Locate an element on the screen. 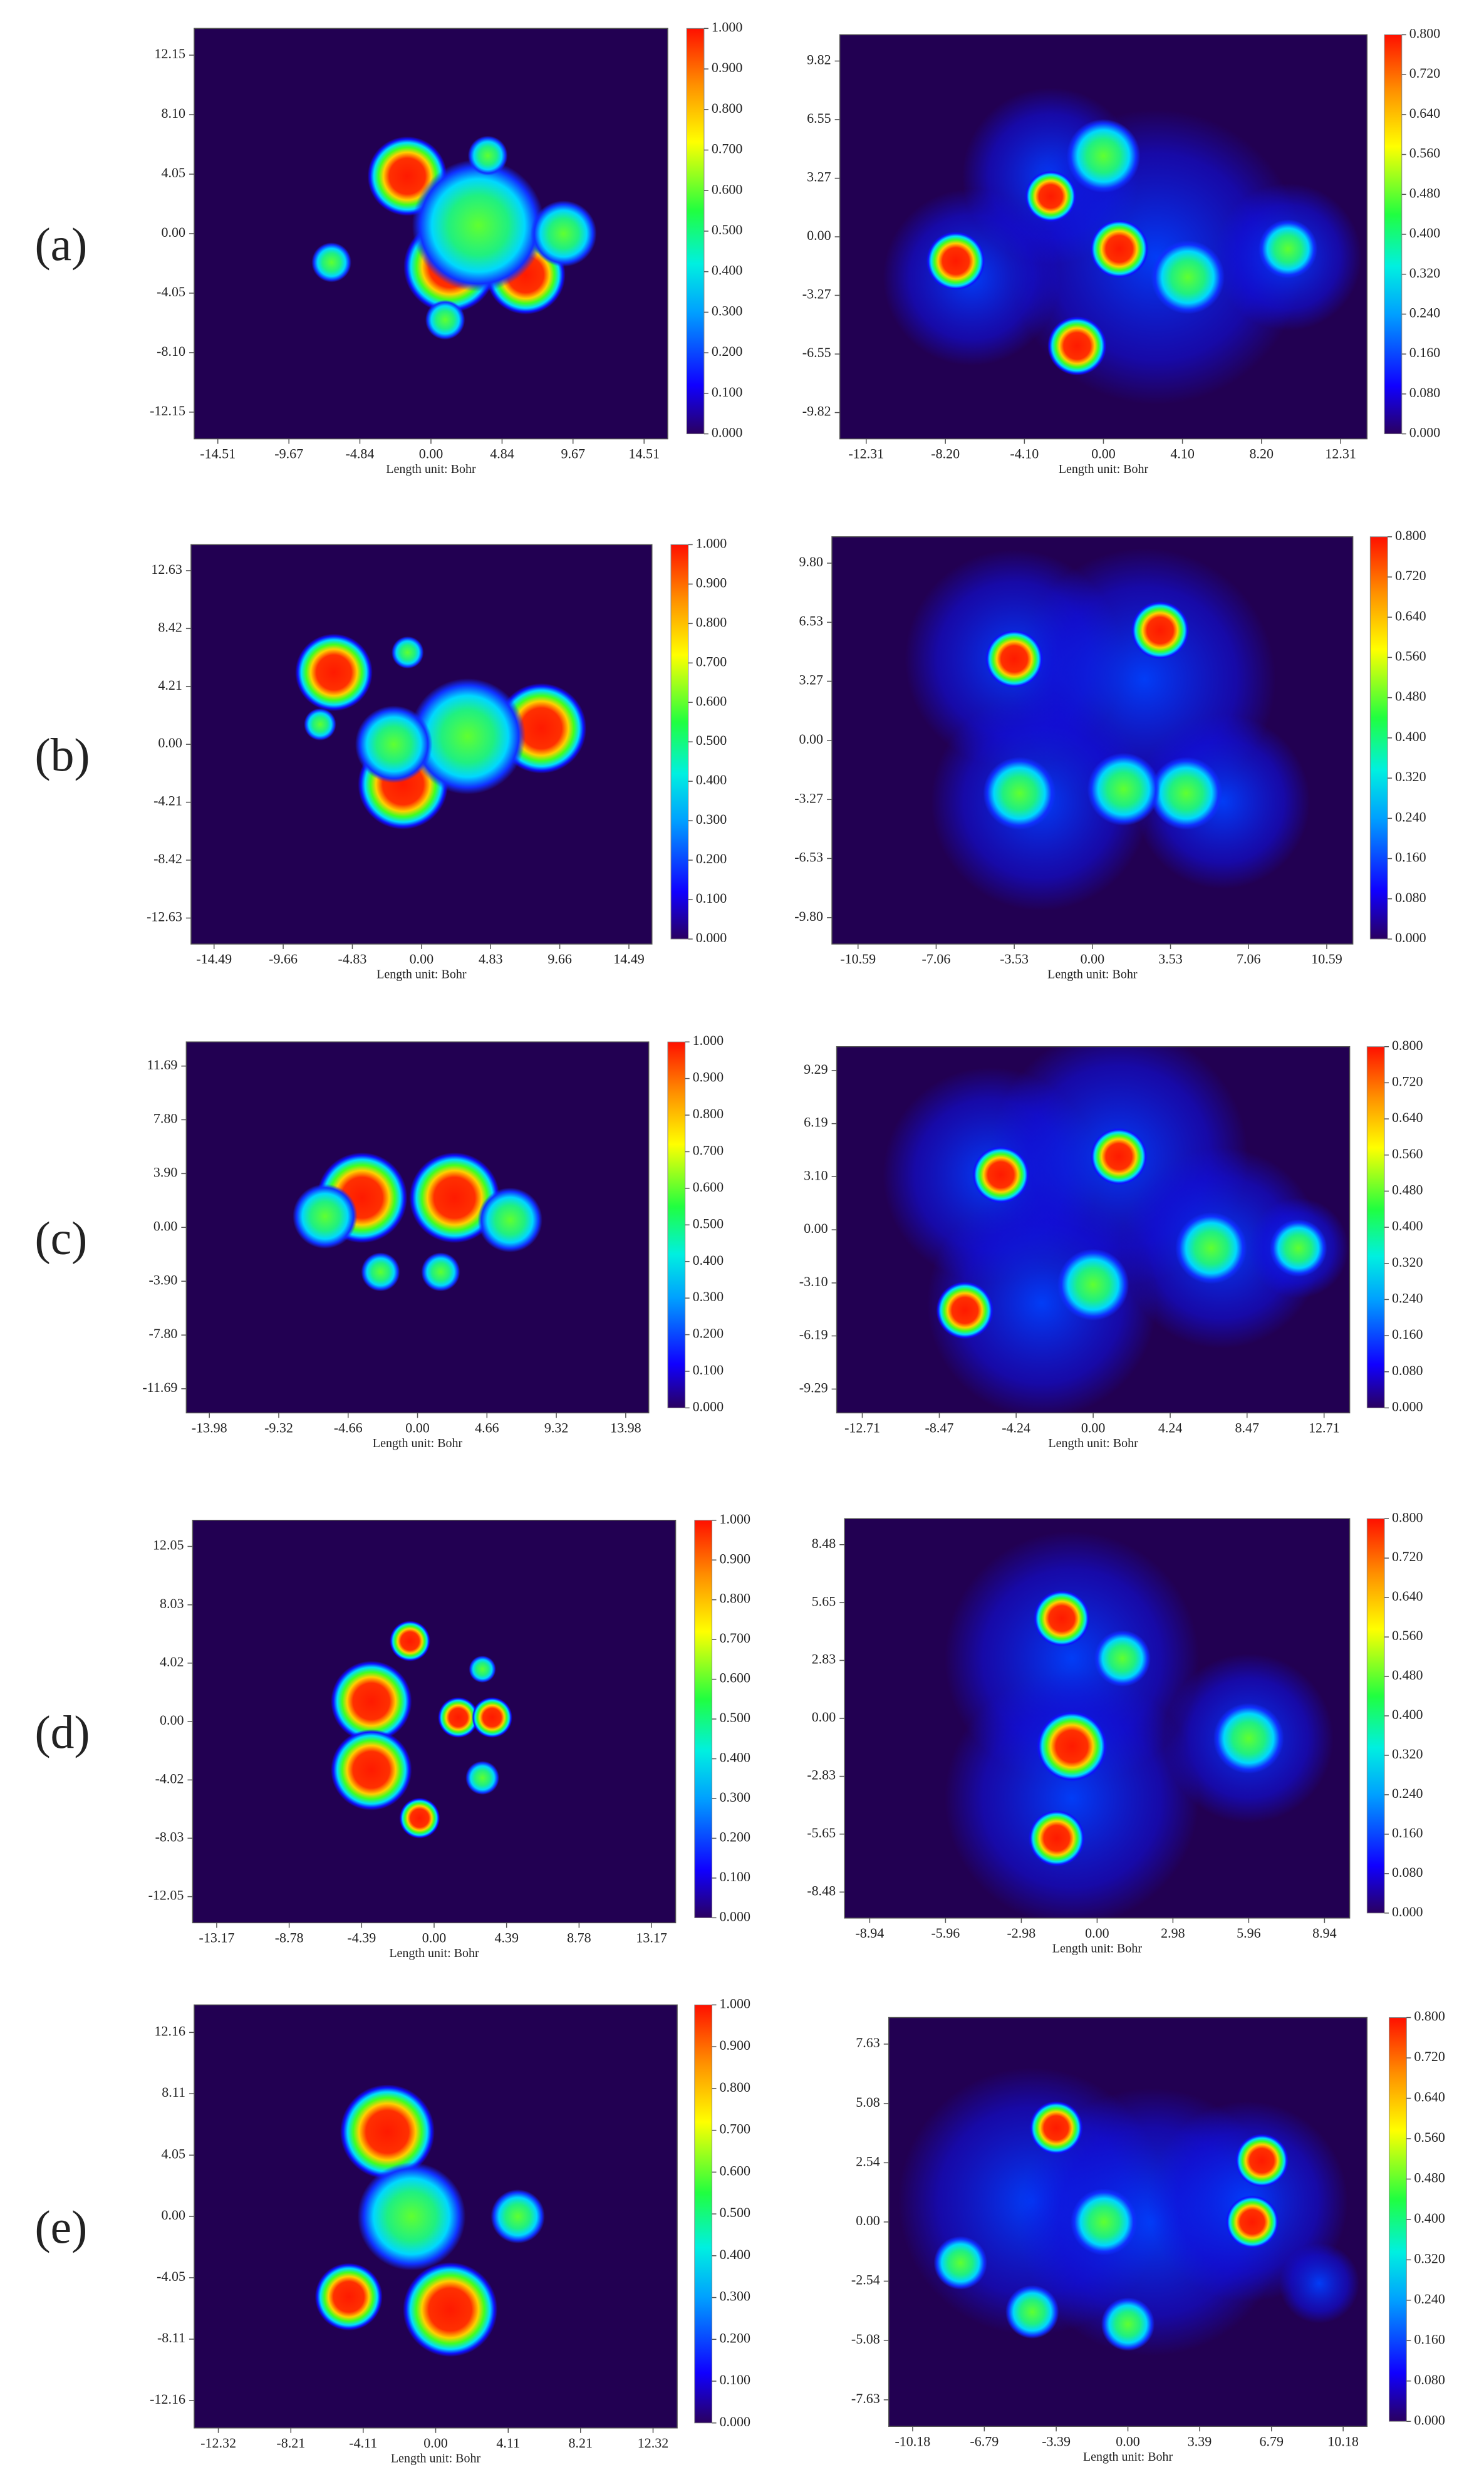 The width and height of the screenshot is (1484, 2482). y-tick-label: 8.03 is located at coordinates (172, 1603).